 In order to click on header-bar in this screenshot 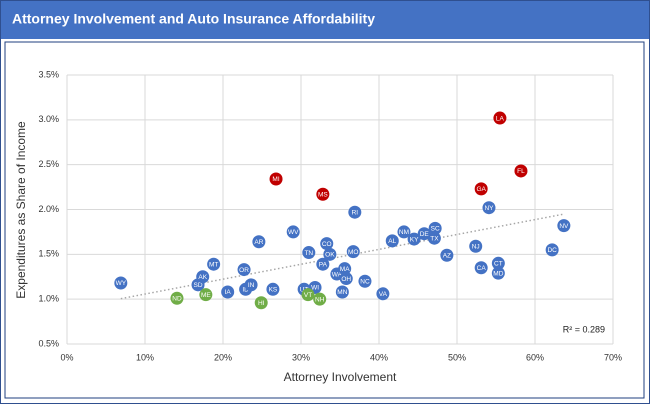, I will do `click(325, 20)`.